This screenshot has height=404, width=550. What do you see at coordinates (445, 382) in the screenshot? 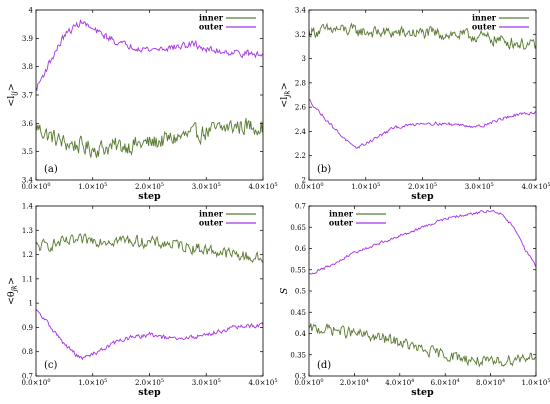
I see `x-tick-label: 6.0×10⁴` at bounding box center [445, 382].